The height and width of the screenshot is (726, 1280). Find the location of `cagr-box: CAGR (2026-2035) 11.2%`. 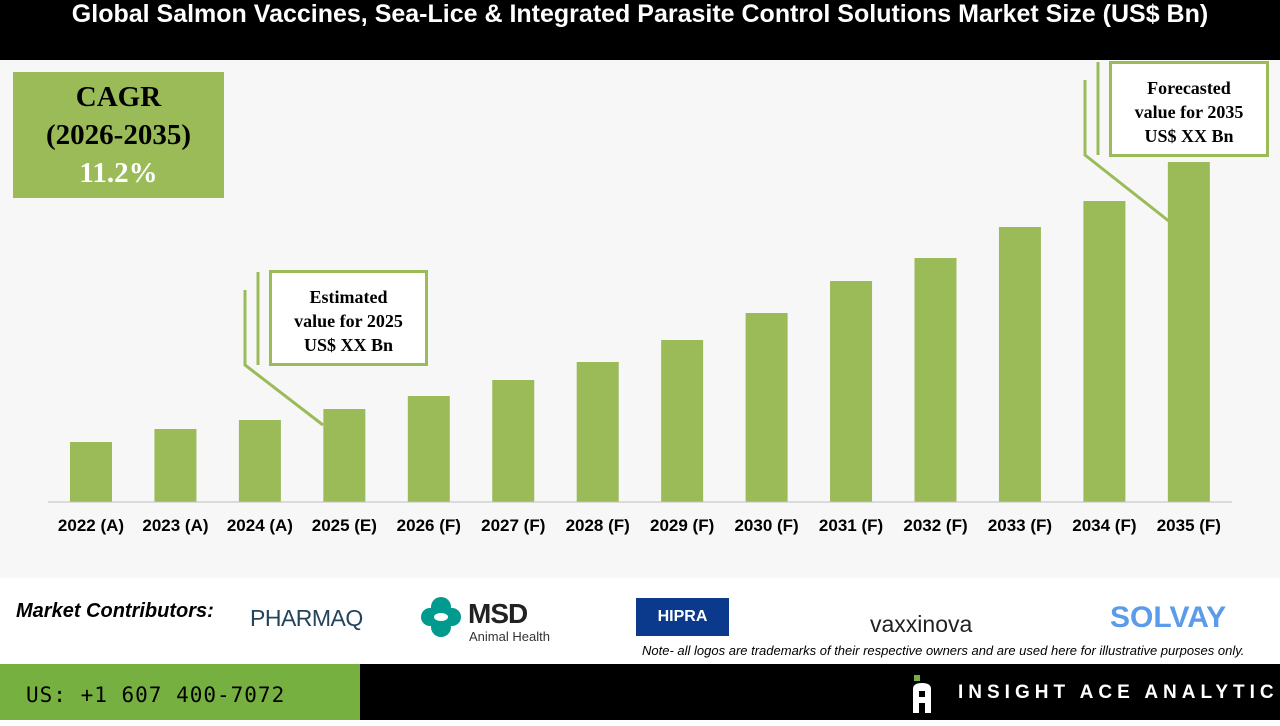

cagr-box: CAGR (2026-2035) 11.2% is located at coordinates (118, 135).